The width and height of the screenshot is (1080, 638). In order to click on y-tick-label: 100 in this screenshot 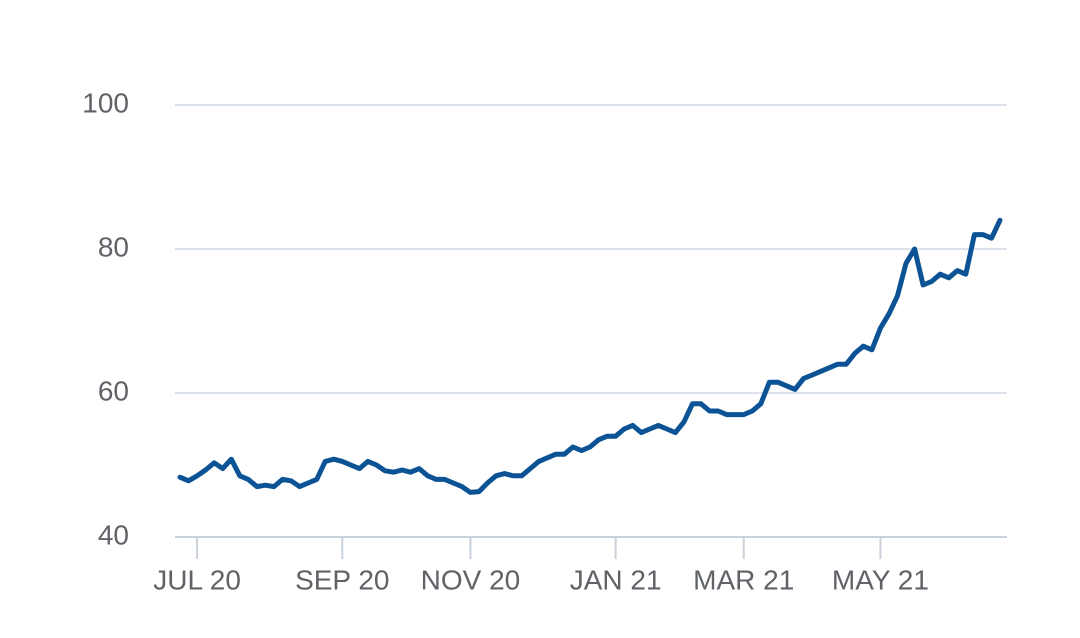, I will do `click(105, 102)`.